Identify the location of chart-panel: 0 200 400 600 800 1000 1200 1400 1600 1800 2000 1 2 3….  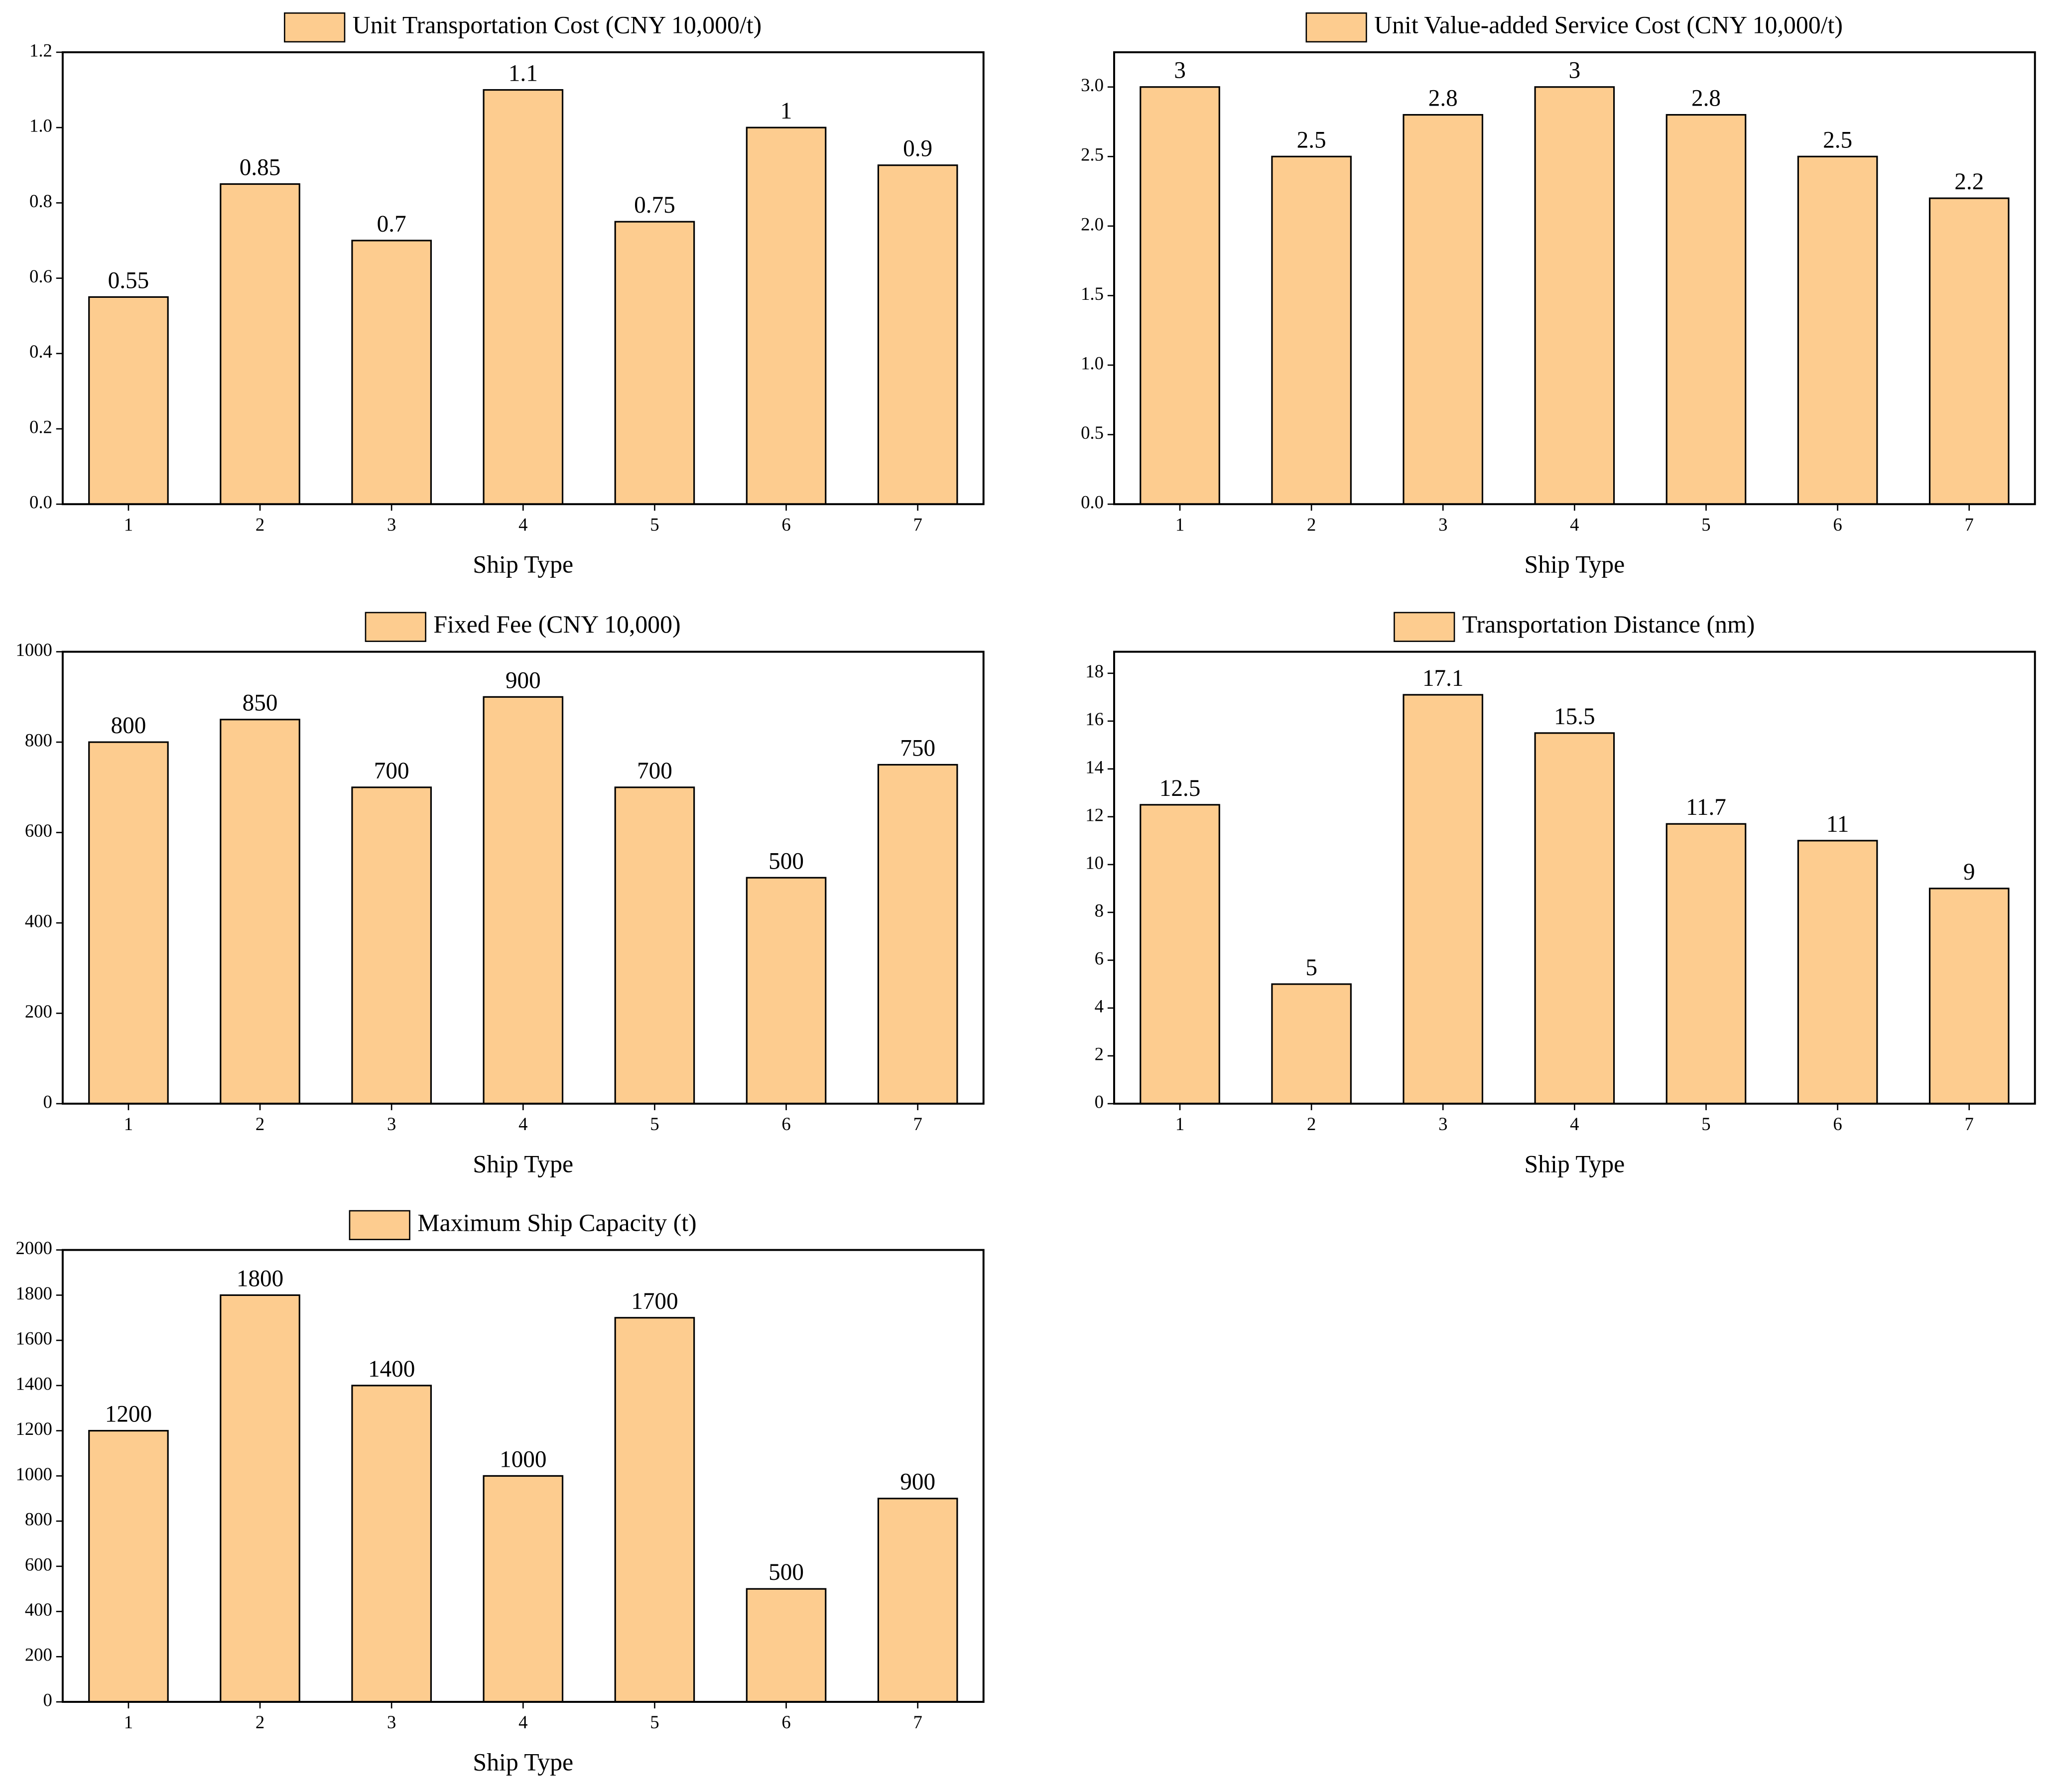
(500, 1492).